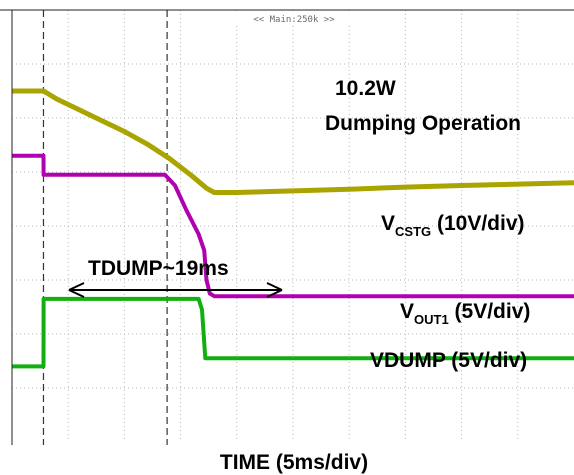 The image size is (574, 475). Describe the element at coordinates (431, 319) in the screenshot. I see `vout1-label-sub: OUT1` at that location.